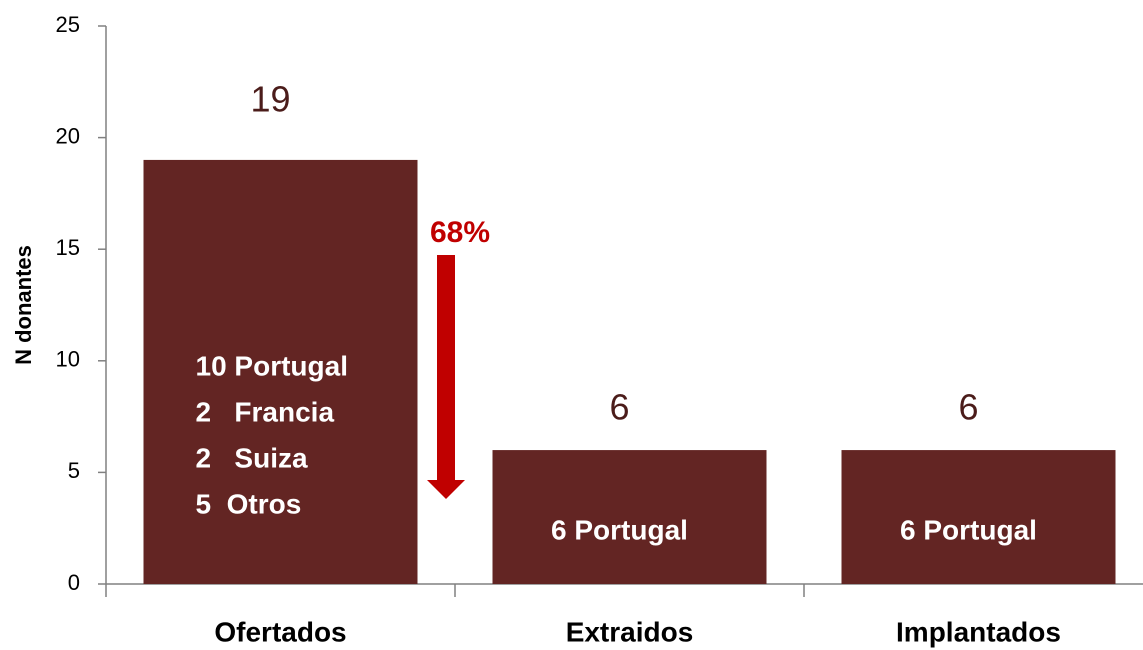 The image size is (1143, 650). Describe the element at coordinates (446, 368) in the screenshot. I see `arrow-shaft` at that location.